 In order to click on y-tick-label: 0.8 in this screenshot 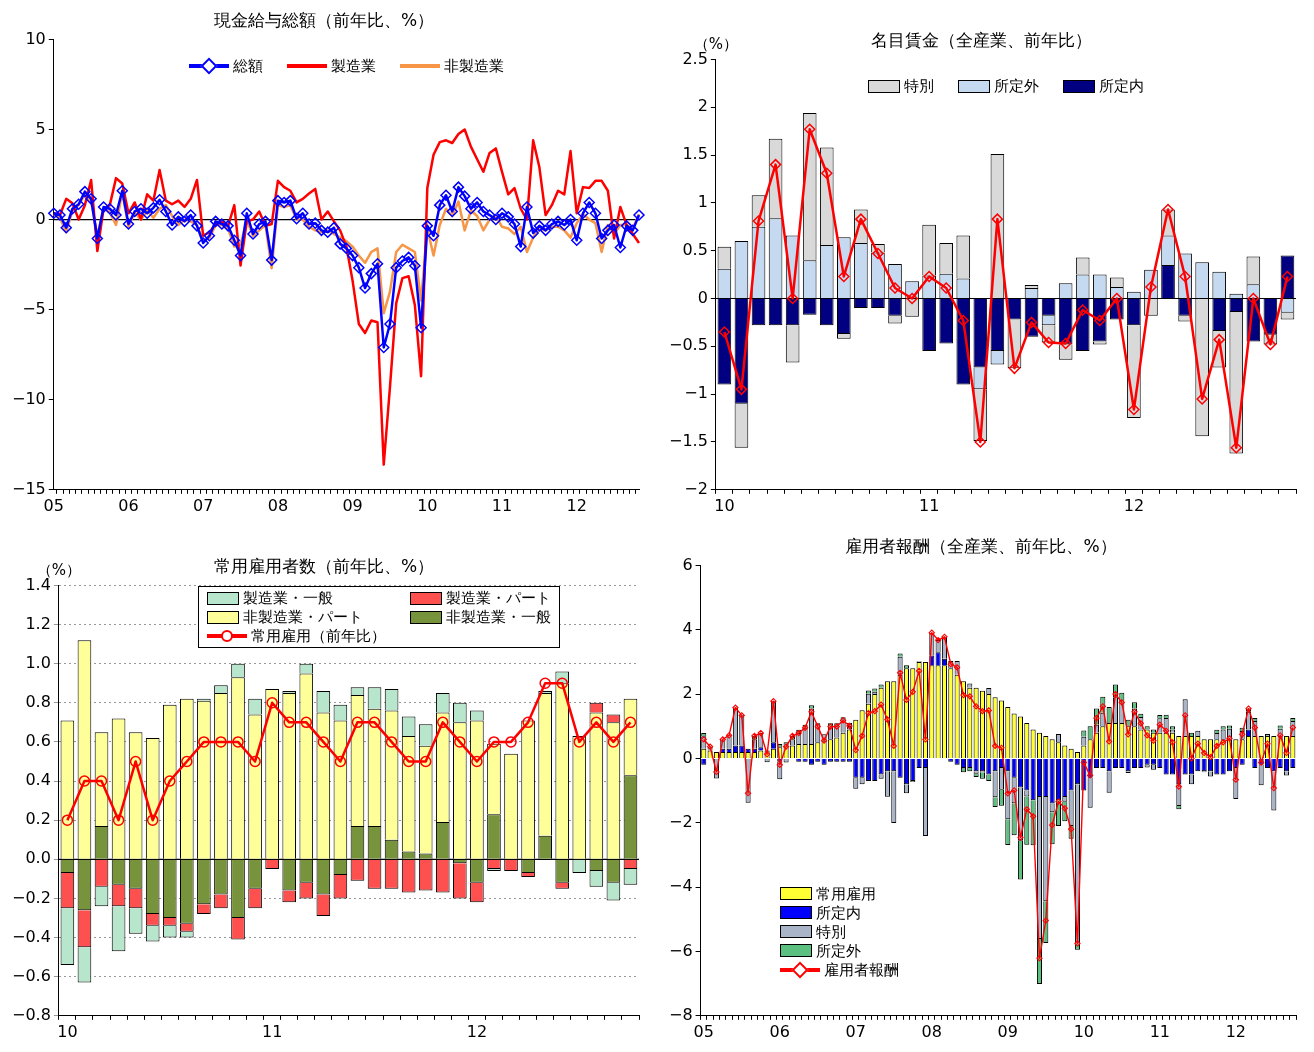, I will do `click(38, 701)`.